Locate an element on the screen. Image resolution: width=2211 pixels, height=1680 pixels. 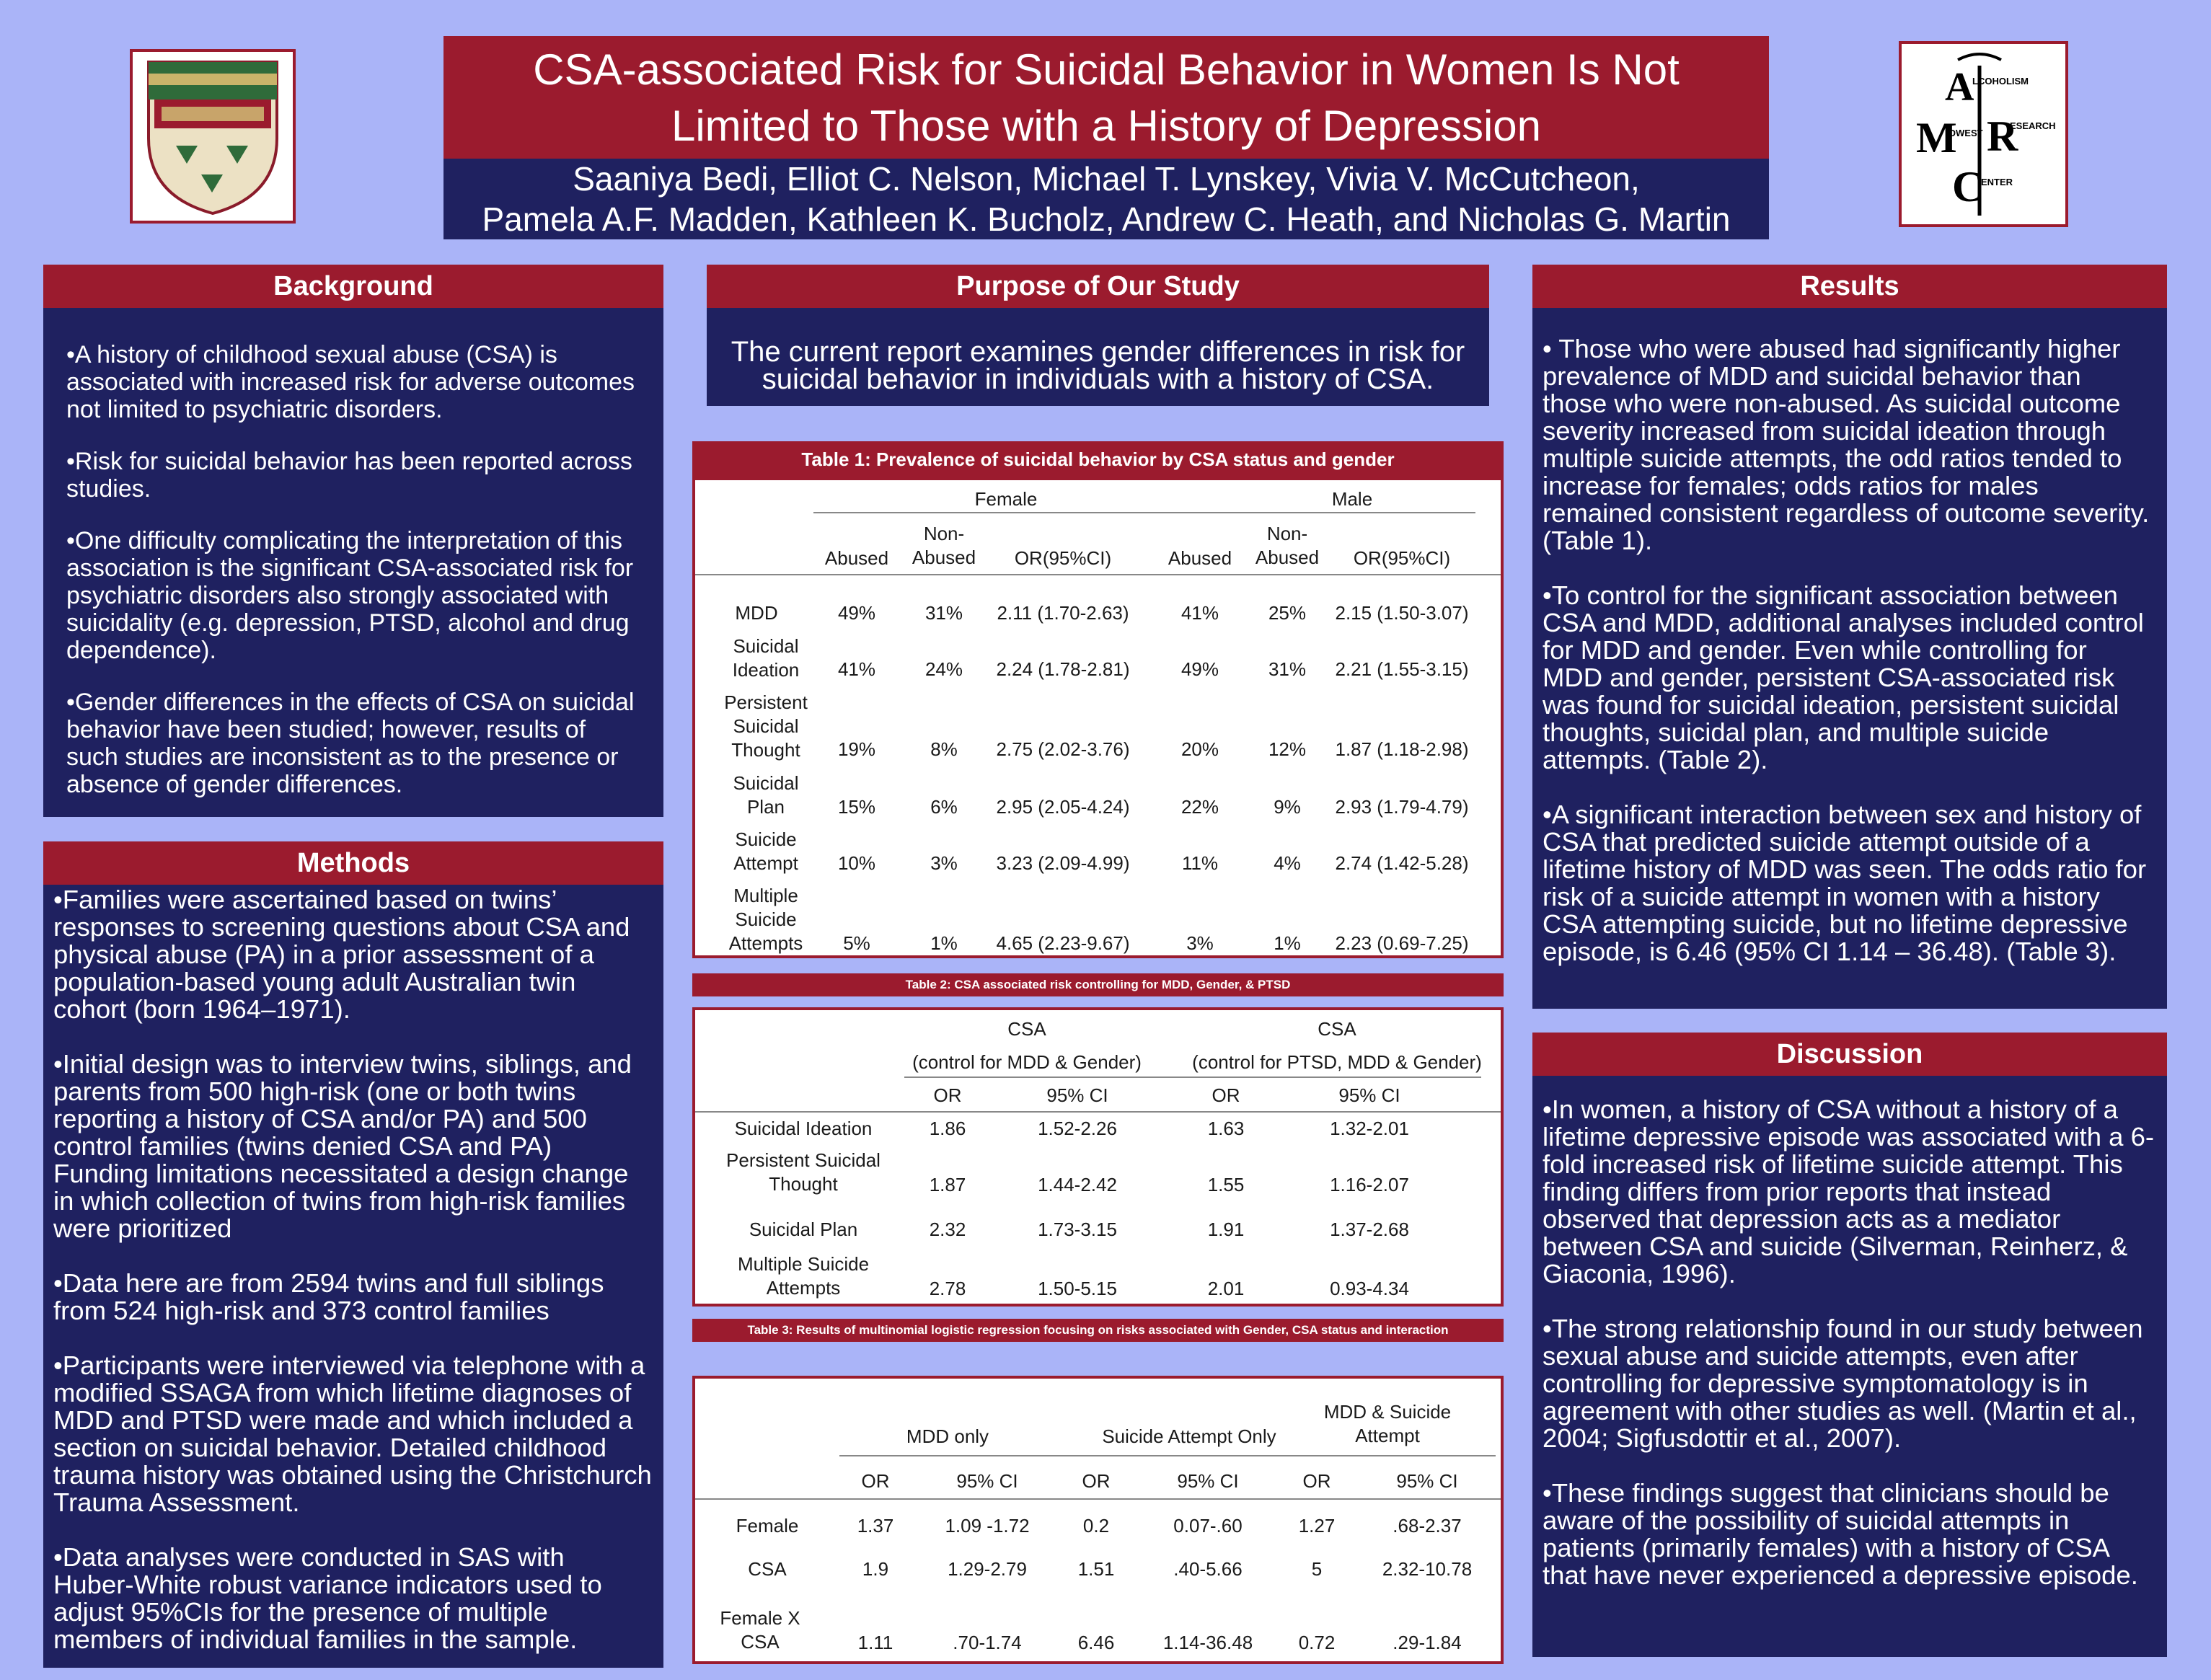
table1-cell: 19% is located at coordinates (856, 749).